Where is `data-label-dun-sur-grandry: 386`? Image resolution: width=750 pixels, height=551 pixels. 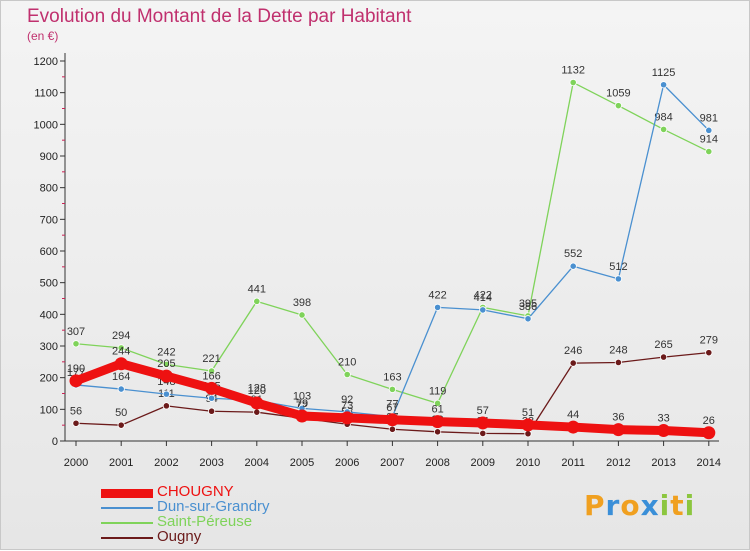
data-label-dun-sur-grandry: 386 is located at coordinates (528, 307).